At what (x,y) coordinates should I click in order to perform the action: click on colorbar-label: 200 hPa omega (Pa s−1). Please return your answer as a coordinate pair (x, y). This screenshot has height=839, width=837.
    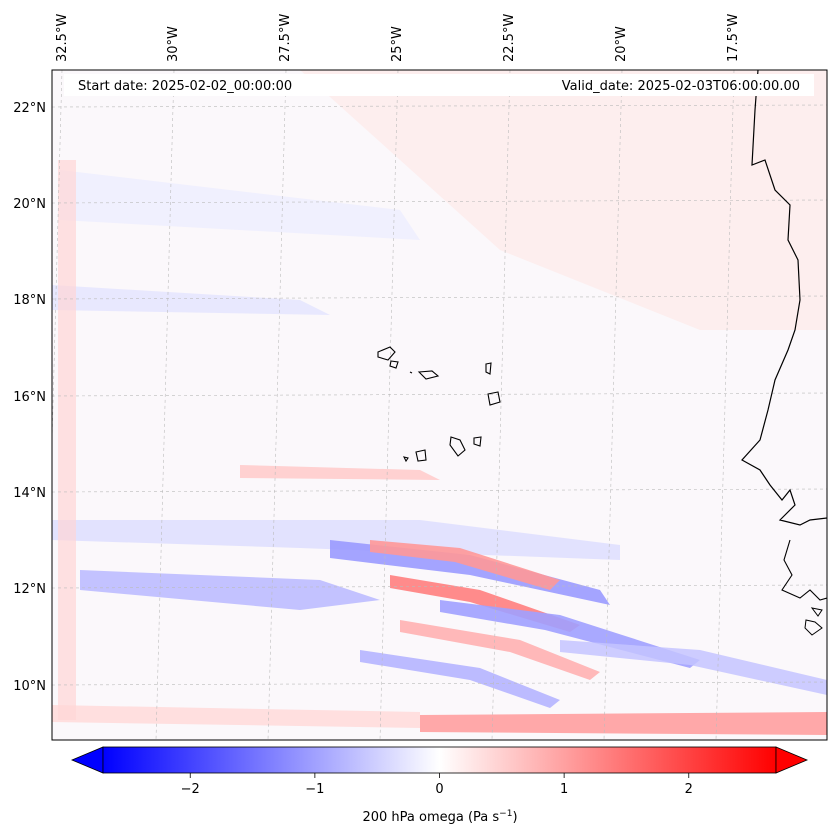
    Looking at the image, I should click on (439, 817).